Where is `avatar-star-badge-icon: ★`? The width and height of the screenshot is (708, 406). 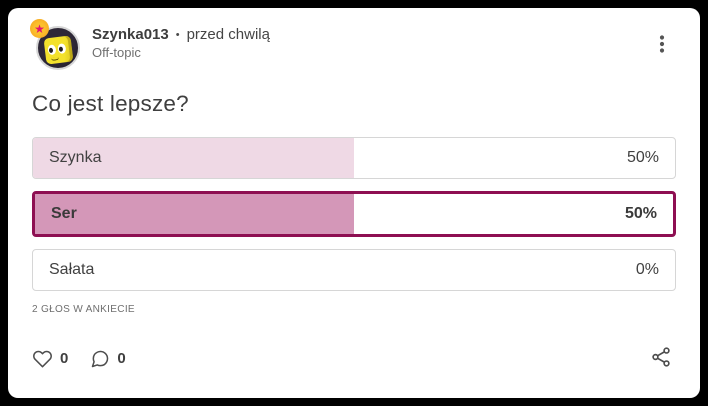 avatar-star-badge-icon: ★ is located at coordinates (39, 28).